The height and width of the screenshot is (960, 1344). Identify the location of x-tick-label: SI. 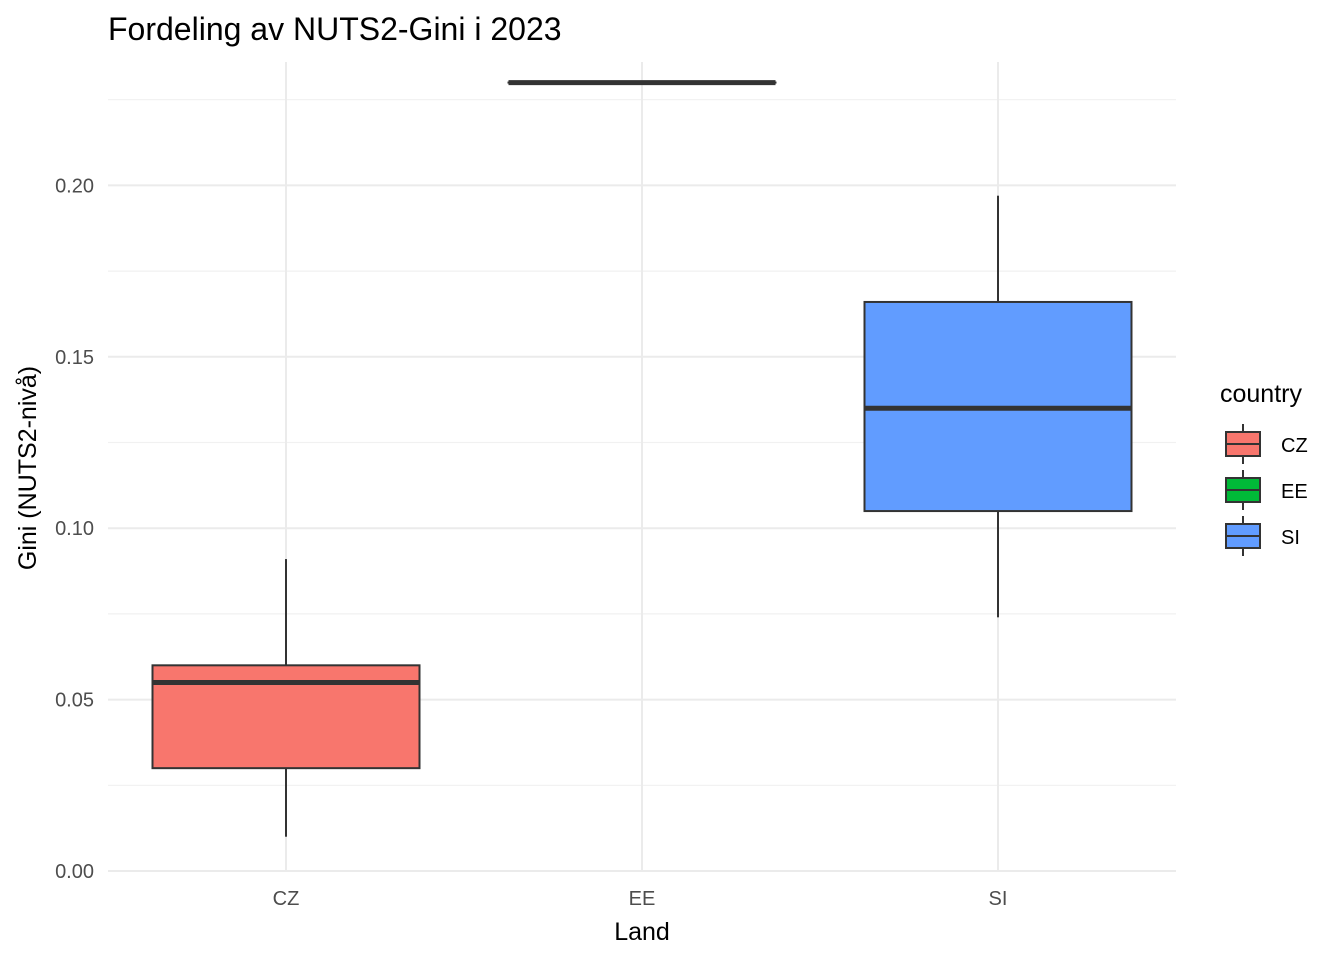
(998, 899).